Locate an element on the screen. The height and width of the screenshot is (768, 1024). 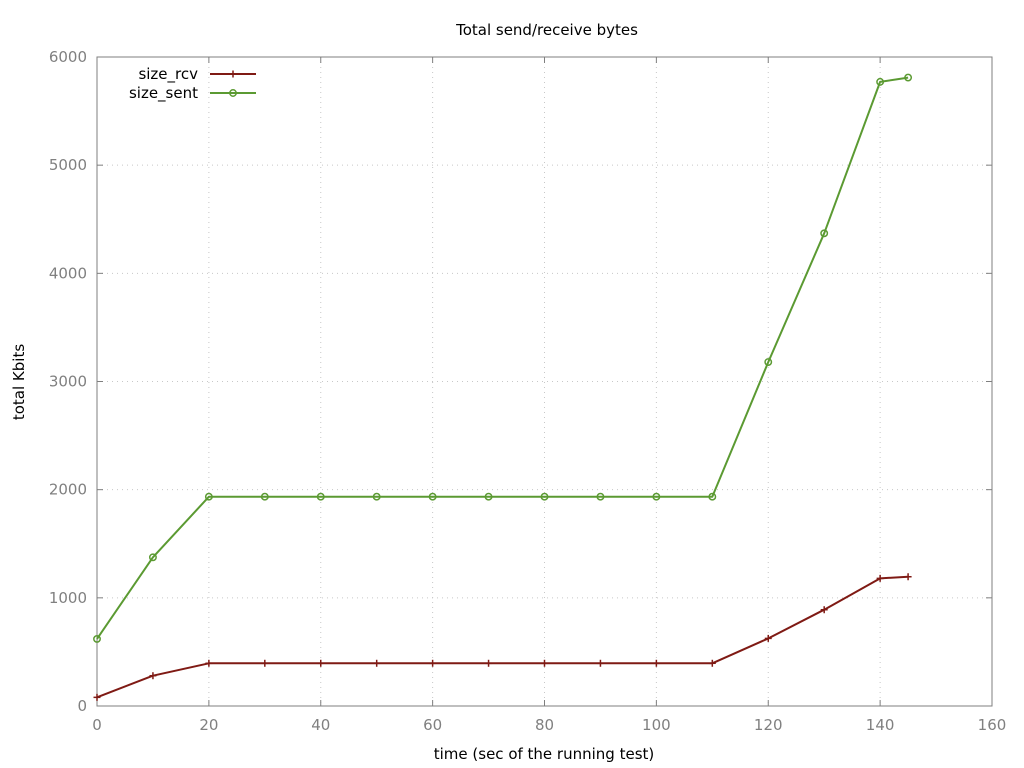
x-tick-label: 140 is located at coordinates (880, 725).